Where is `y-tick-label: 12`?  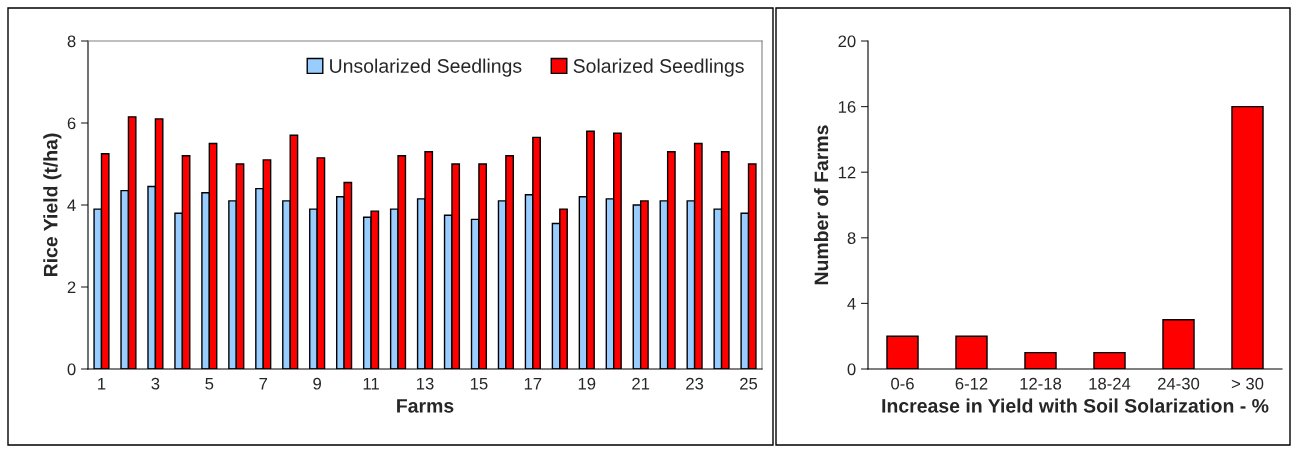
y-tick-label: 12 is located at coordinates (847, 172).